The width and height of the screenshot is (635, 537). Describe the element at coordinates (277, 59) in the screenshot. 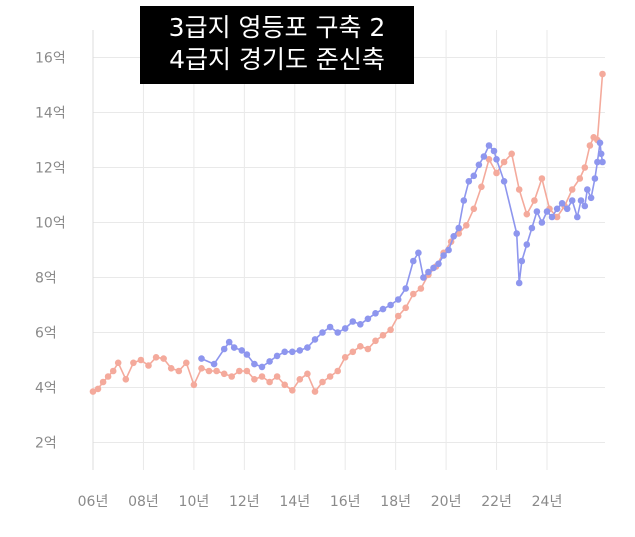

I see `chart-title-line-2: 4급지 경기도 준신축` at that location.